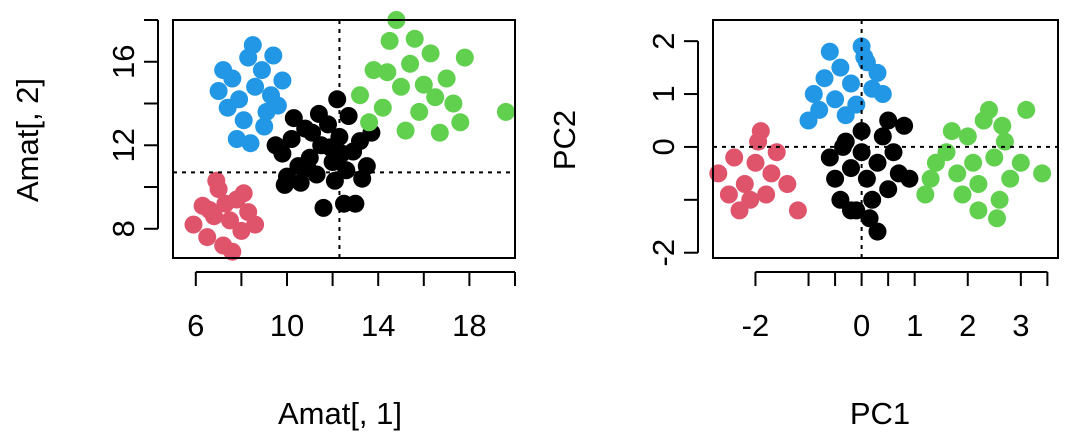  I want to click on left-x-tick-label-3: 18, so click(469, 325).